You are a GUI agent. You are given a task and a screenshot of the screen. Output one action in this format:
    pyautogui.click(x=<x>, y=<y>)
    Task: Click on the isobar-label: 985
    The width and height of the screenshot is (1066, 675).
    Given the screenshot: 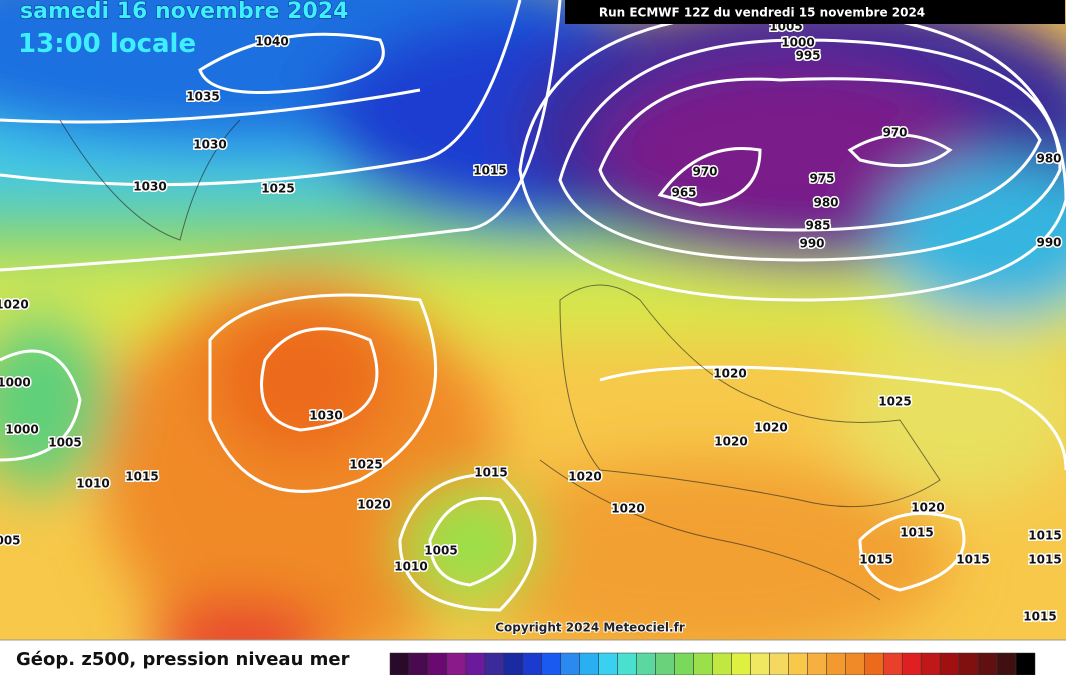 What is the action you would take?
    pyautogui.click(x=817, y=226)
    